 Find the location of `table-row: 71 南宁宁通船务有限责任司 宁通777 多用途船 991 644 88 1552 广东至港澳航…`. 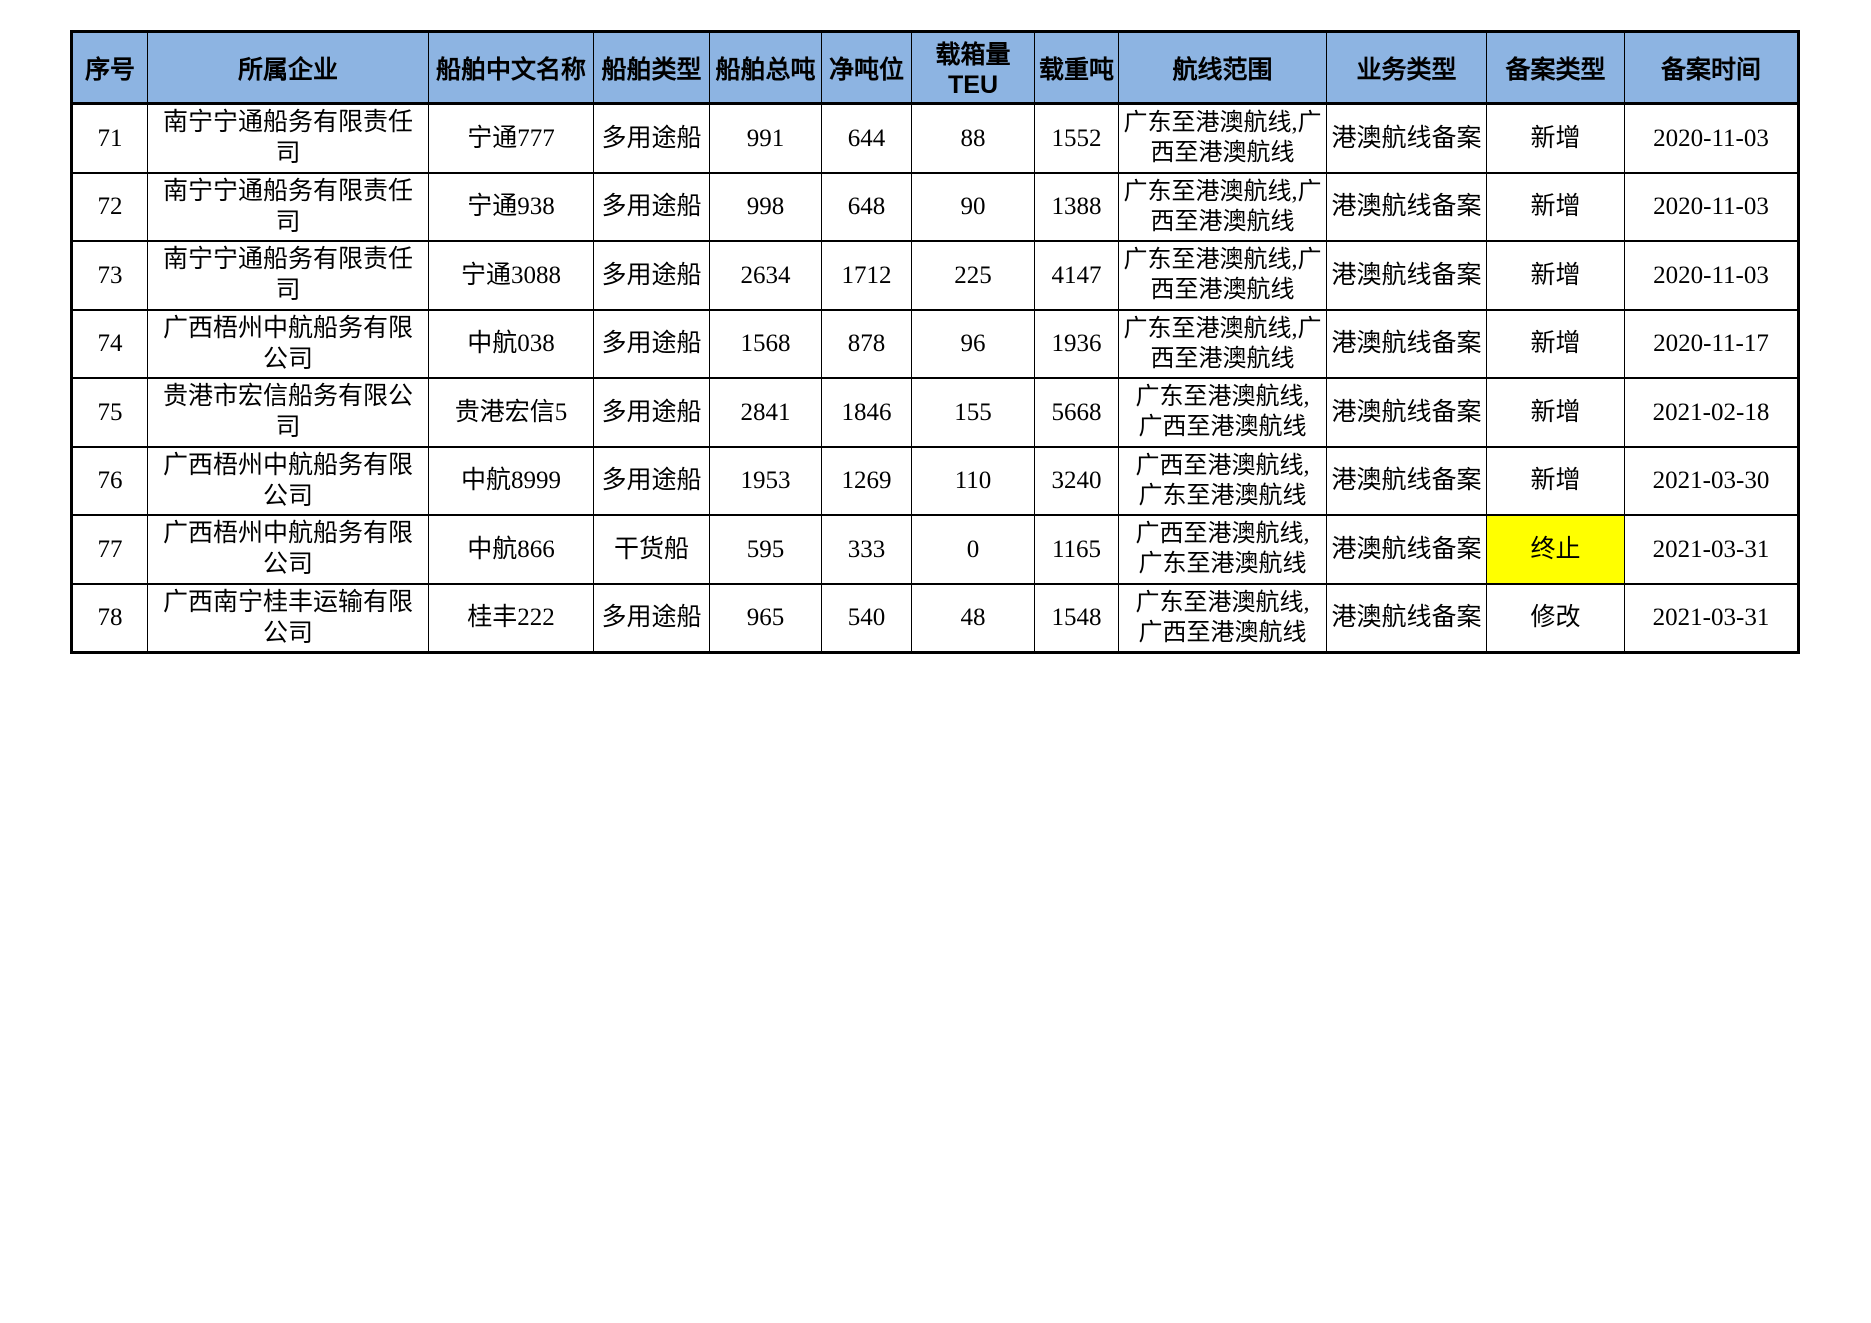

table-row: 71 南宁宁通船务有限责任司 宁通777 多用途船 991 644 88 1552 广东至港澳航… is located at coordinates (935, 138).